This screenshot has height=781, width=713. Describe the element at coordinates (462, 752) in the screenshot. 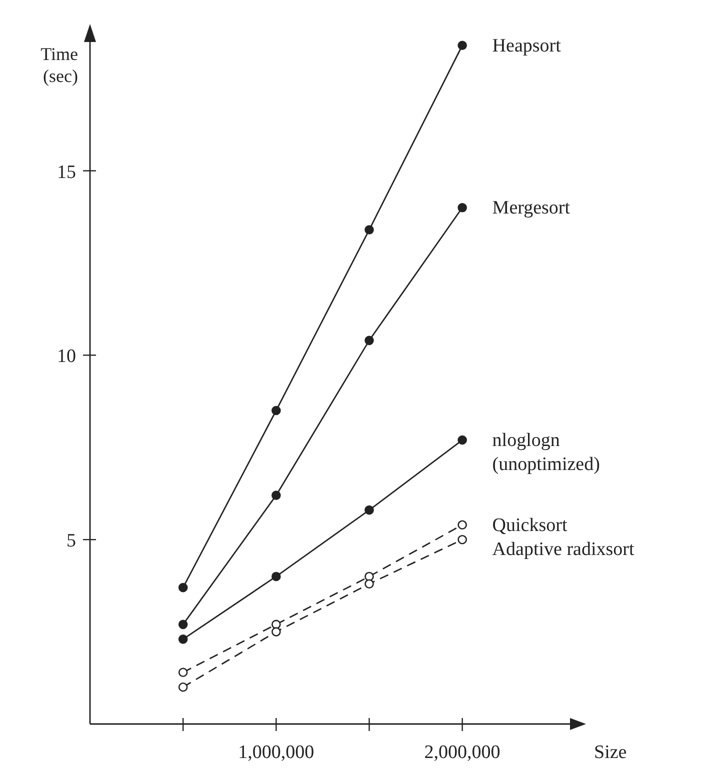

I see `x-tick-label: 2,000,000` at that location.